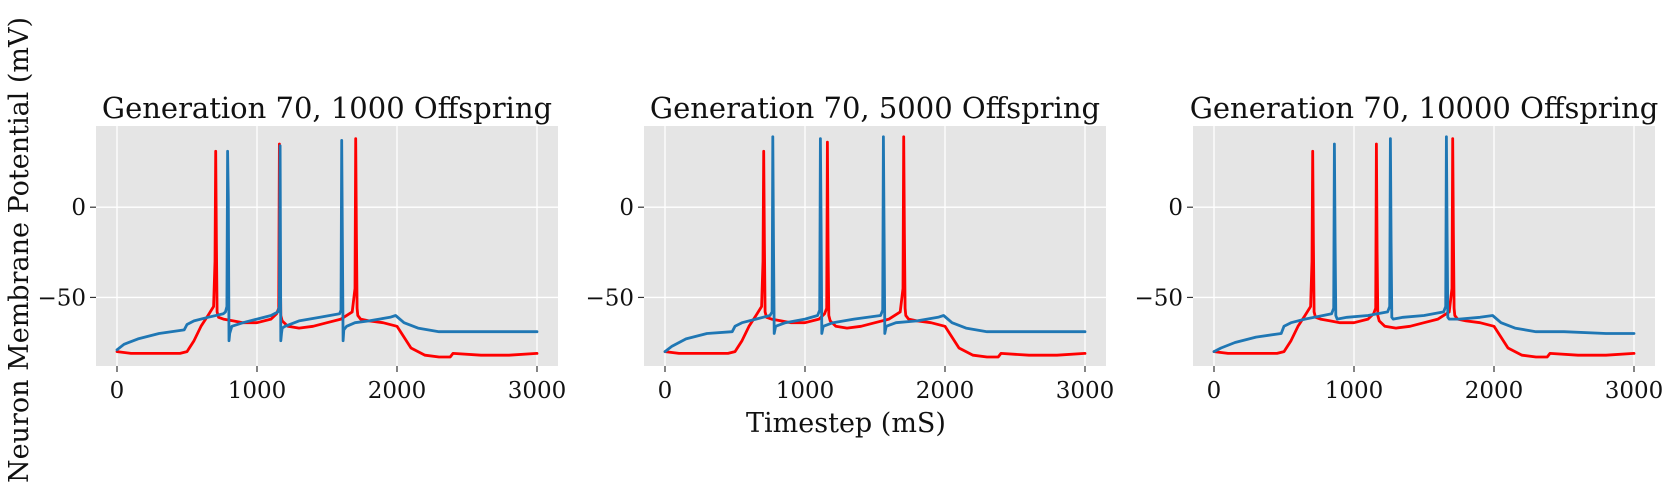 This screenshot has height=498, width=1674. Describe the element at coordinates (875, 108) in the screenshot. I see `chart-title: Generation 70, 5000 Offspring` at that location.